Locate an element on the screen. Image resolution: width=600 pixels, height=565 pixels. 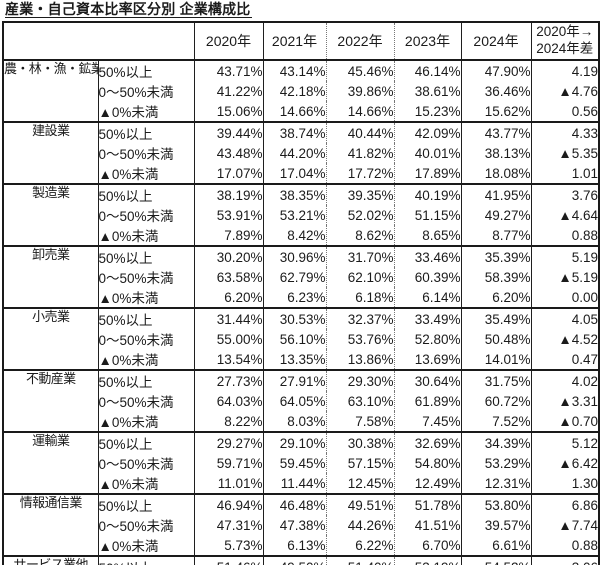
value-cell: 6.14% is located at coordinates (427, 297).